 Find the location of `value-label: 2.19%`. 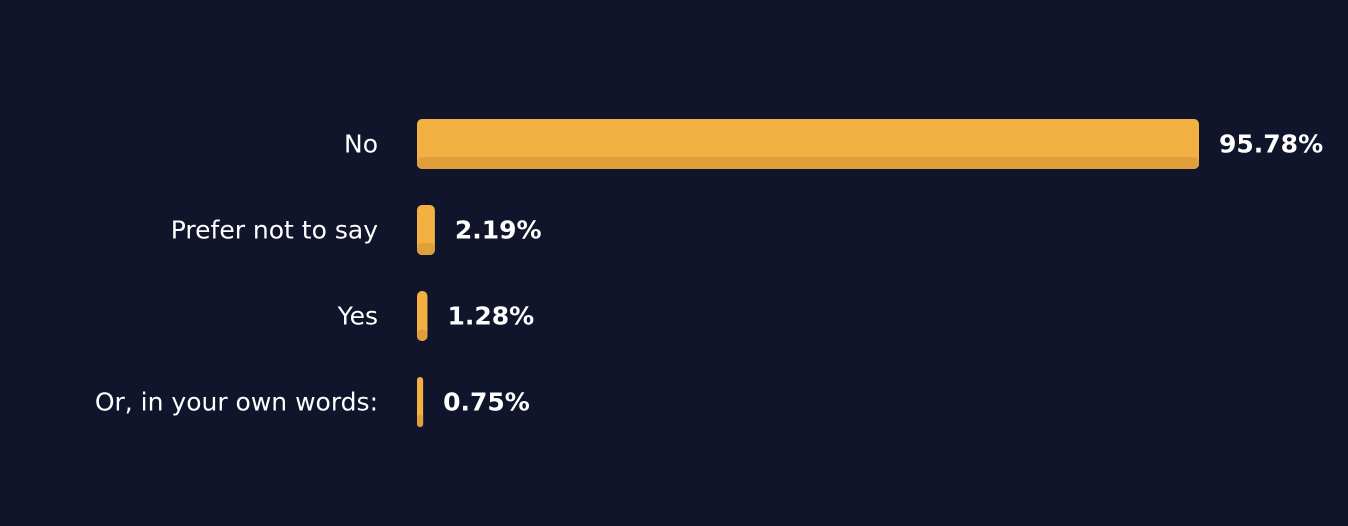

value-label: 2.19% is located at coordinates (498, 230).